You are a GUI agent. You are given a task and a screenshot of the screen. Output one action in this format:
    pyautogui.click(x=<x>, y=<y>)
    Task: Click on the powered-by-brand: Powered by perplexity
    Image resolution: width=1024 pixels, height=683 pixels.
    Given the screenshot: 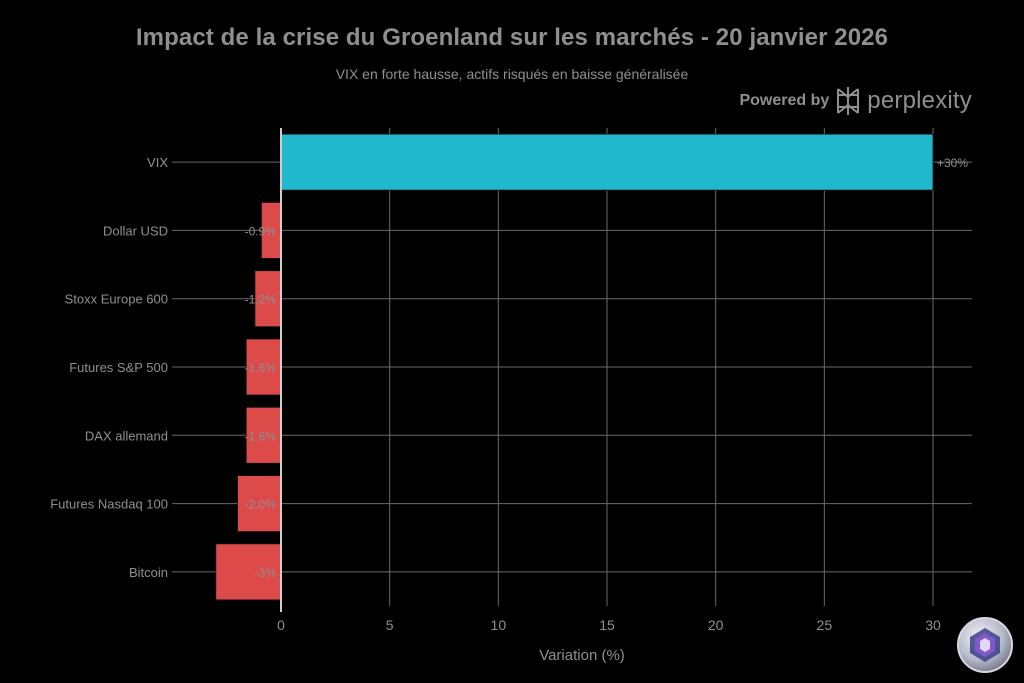 What is the action you would take?
    pyautogui.click(x=855, y=101)
    